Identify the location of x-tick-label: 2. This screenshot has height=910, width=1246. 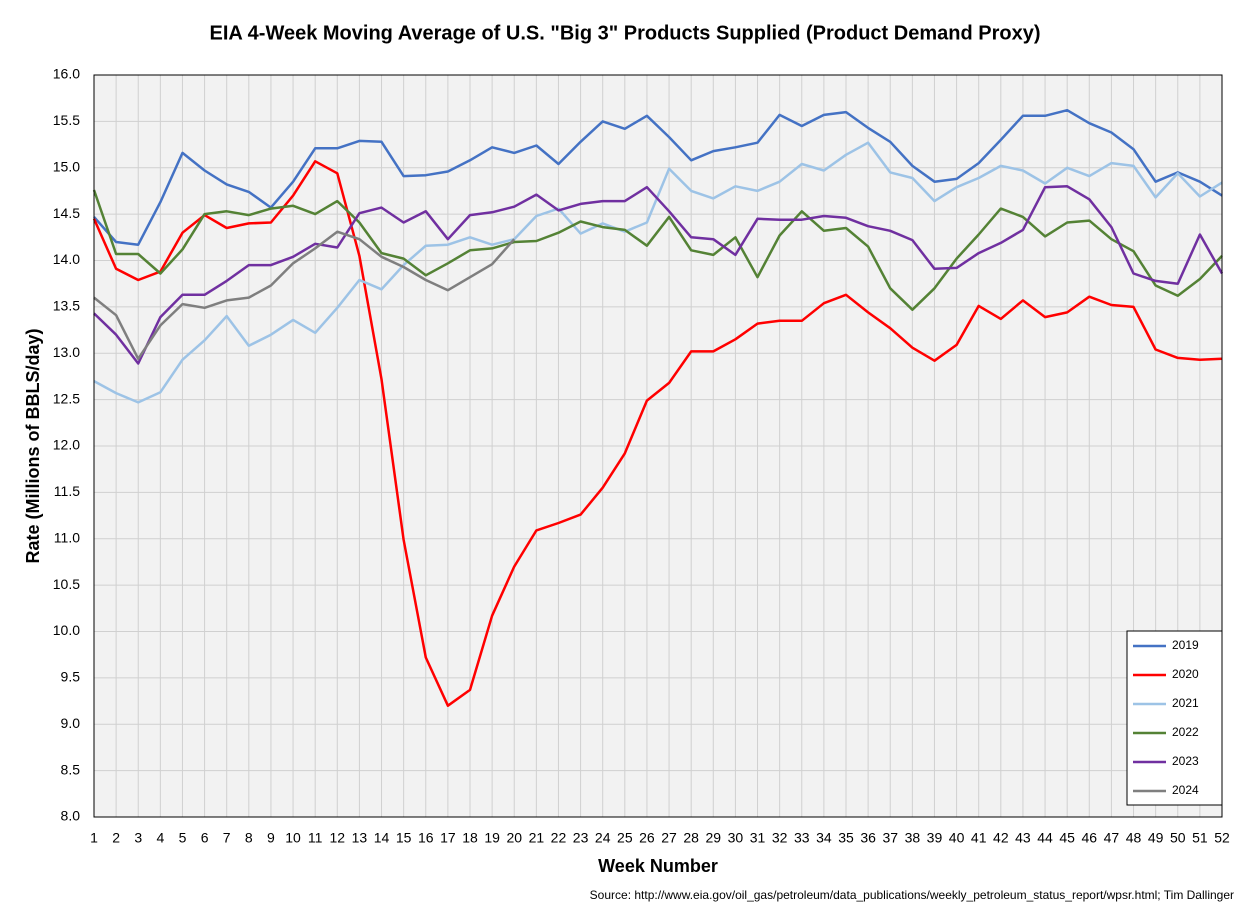
(116, 838).